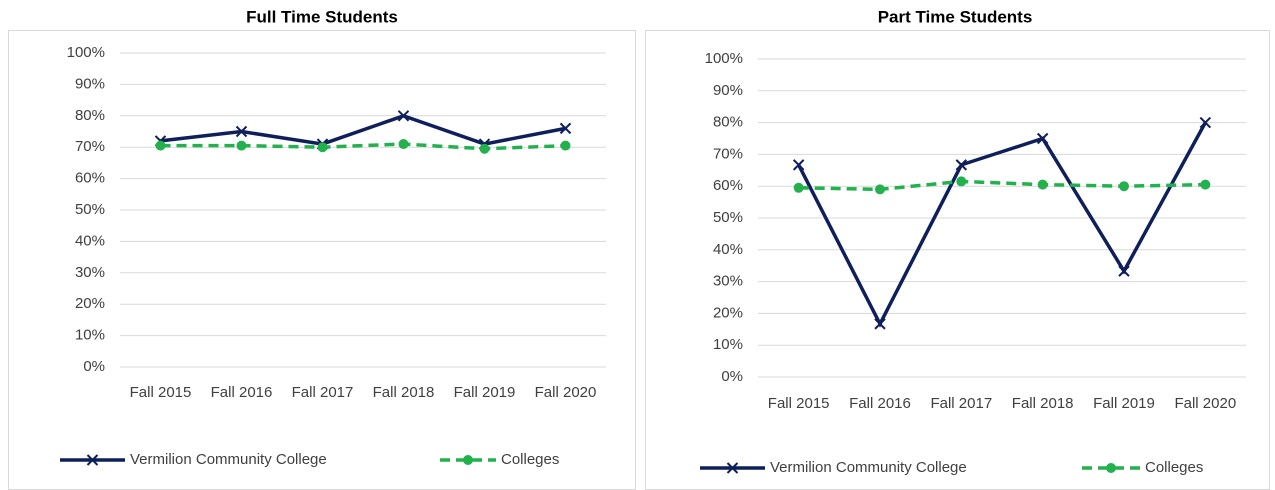 This screenshot has width=1275, height=490. Describe the element at coordinates (955, 16) in the screenshot. I see `chart-title: Part Time Students` at that location.